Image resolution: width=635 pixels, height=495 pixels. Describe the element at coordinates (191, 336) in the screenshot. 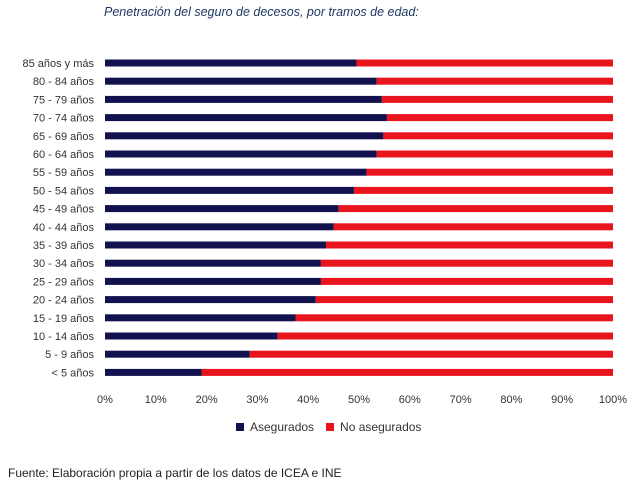

I see `bar-asegurados-10-14-a-os` at that location.